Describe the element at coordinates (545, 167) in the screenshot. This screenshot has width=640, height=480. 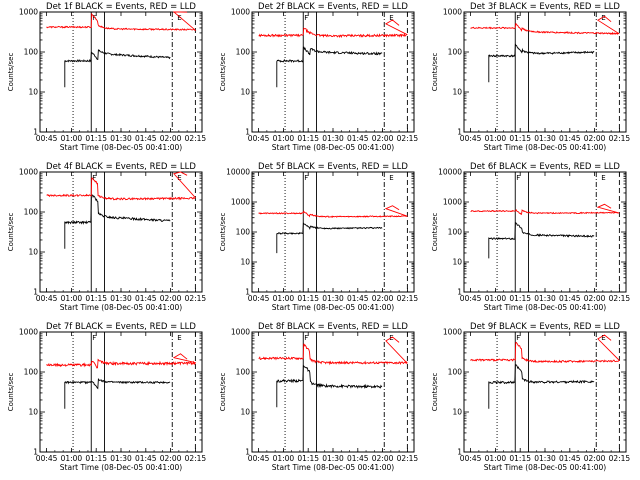
I see `panel-title: Det 6f BLACK = Events, RED = LLD` at that location.